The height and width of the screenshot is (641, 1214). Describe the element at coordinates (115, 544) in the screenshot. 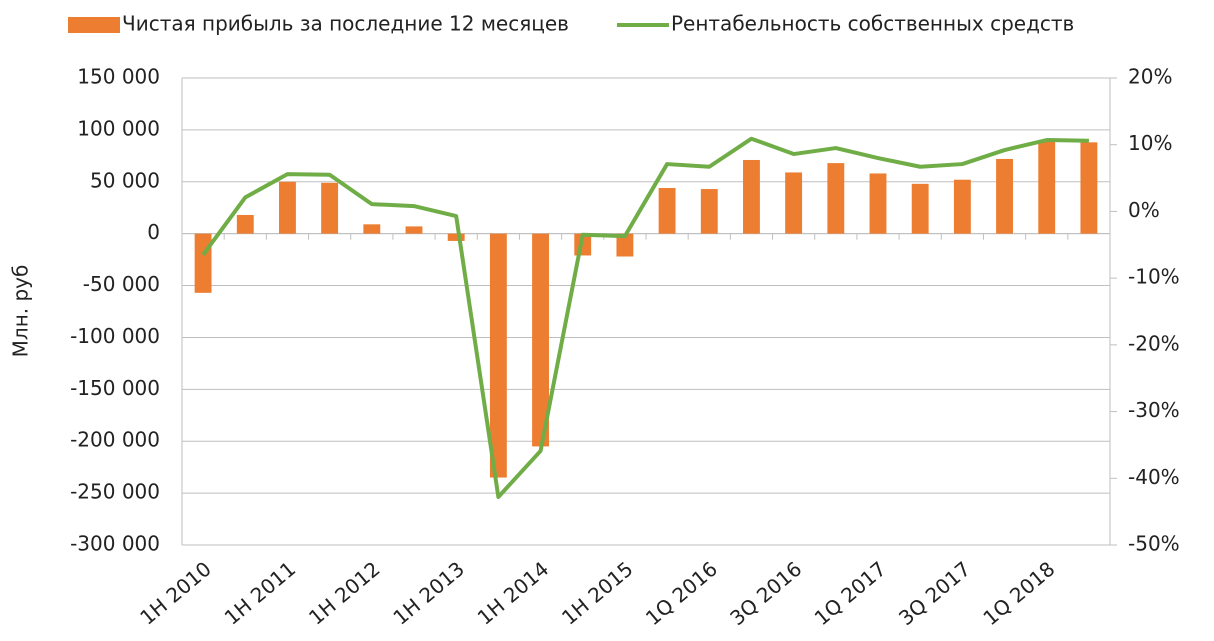

I see `y-tick-label: -300 000` at that location.